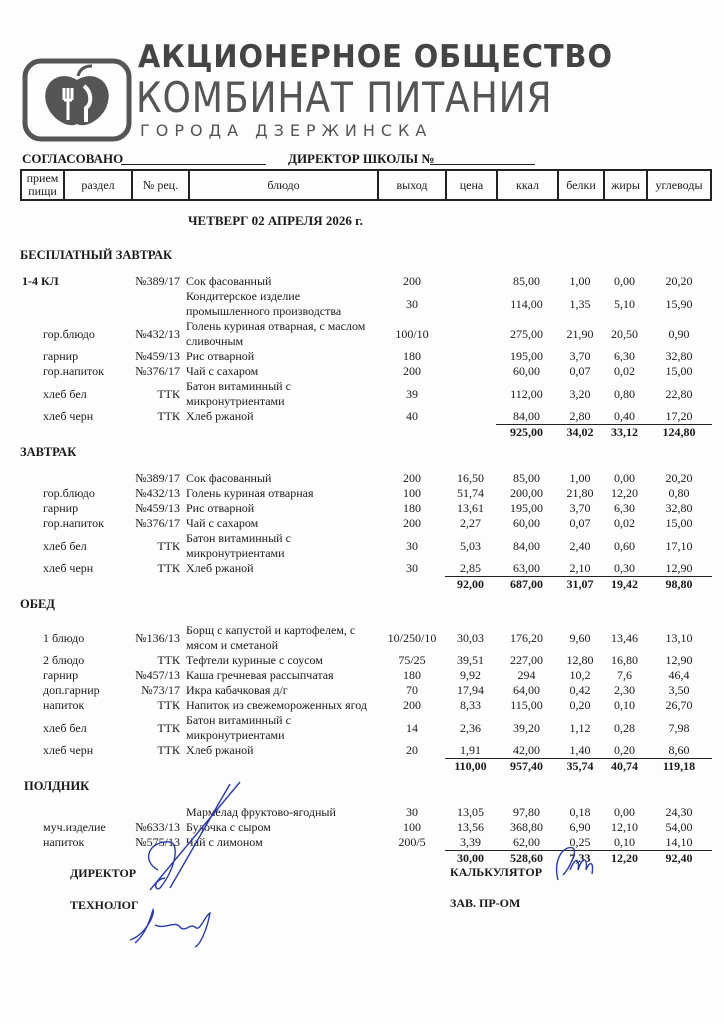 This screenshot has width=724, height=1024. I want to click on total-fat: 33,12, so click(624, 432).